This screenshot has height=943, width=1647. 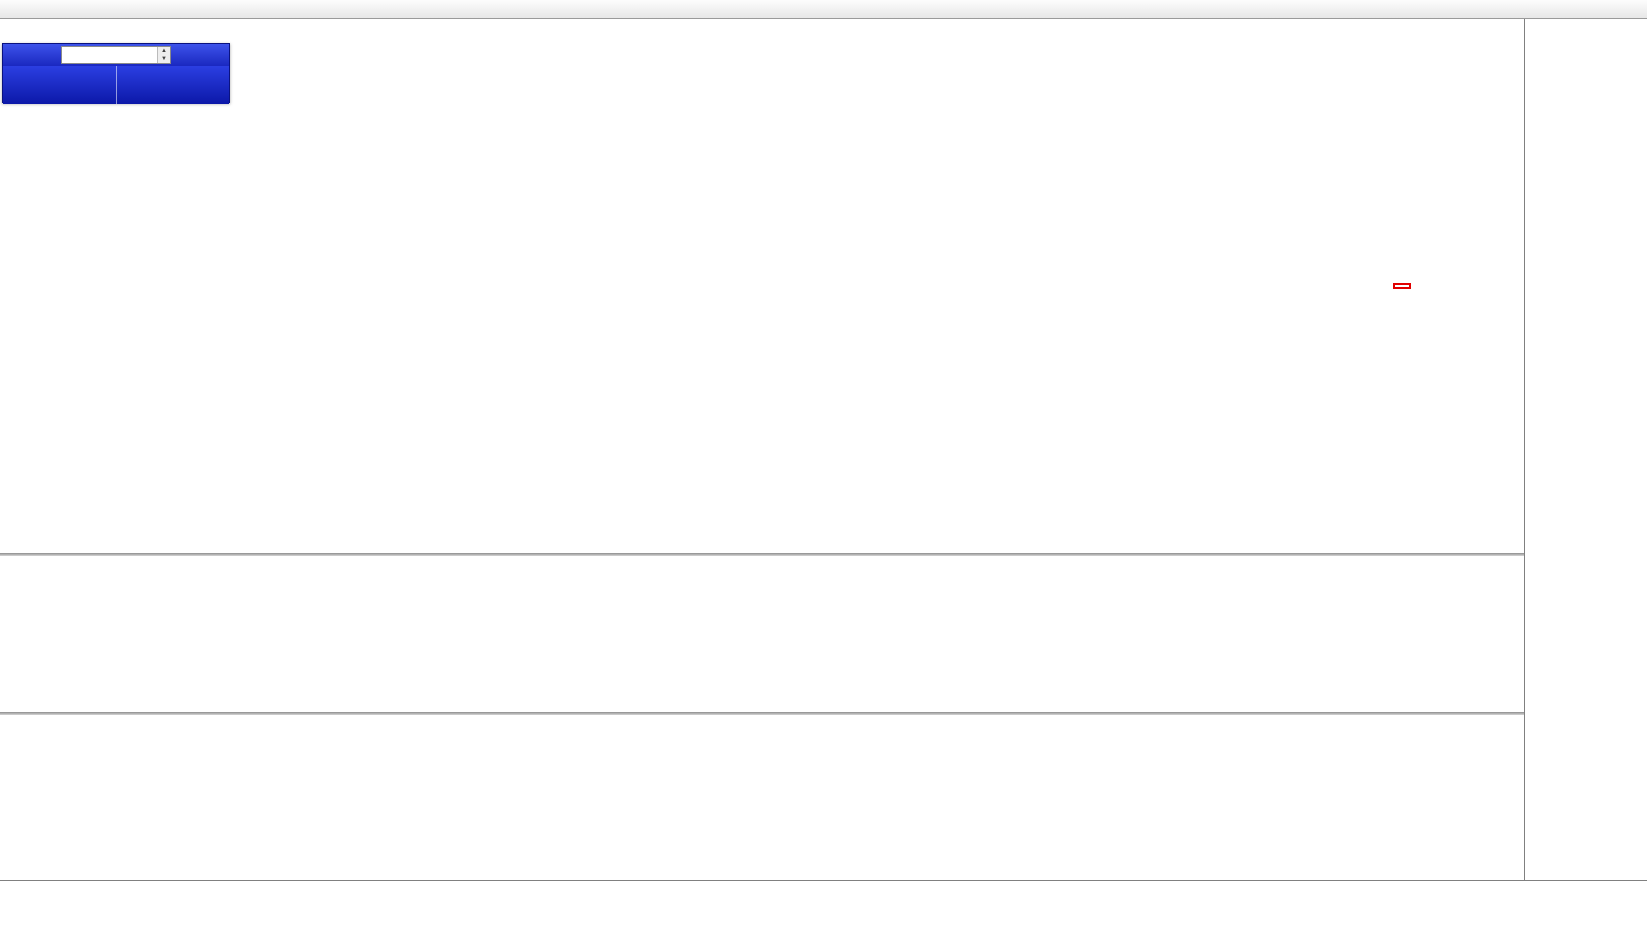 I want to click on lot-decrease-button: ▼, so click(x=164, y=59).